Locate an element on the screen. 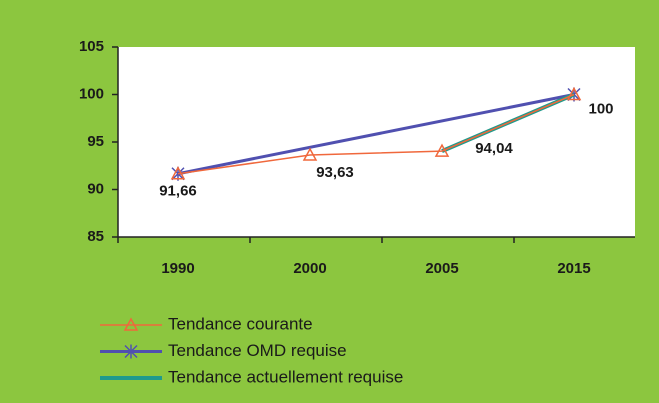 This screenshot has height=403, width=659. legend-label: Tendance courante is located at coordinates (240, 323).